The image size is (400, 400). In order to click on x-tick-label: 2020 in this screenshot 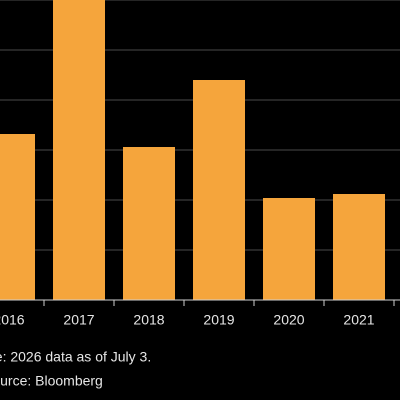, I will do `click(288, 320)`.